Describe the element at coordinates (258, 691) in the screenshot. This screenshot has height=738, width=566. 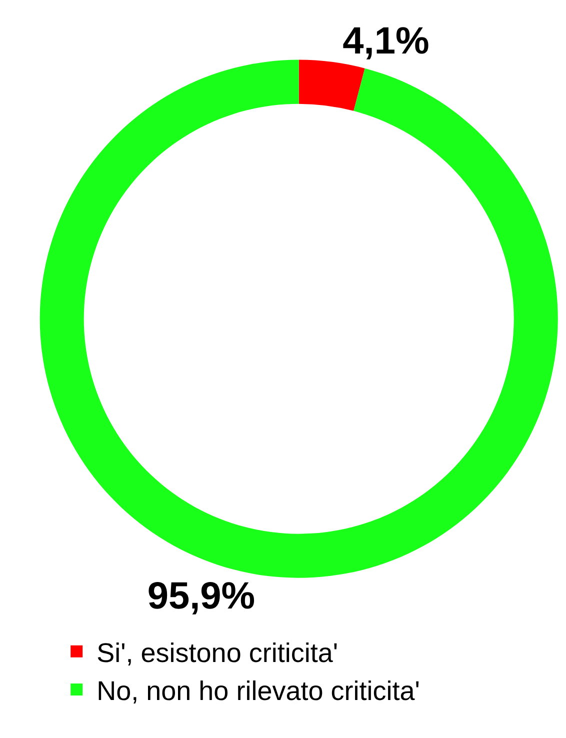
I see `legend-label: No, non ho rilevato criticita'` at that location.